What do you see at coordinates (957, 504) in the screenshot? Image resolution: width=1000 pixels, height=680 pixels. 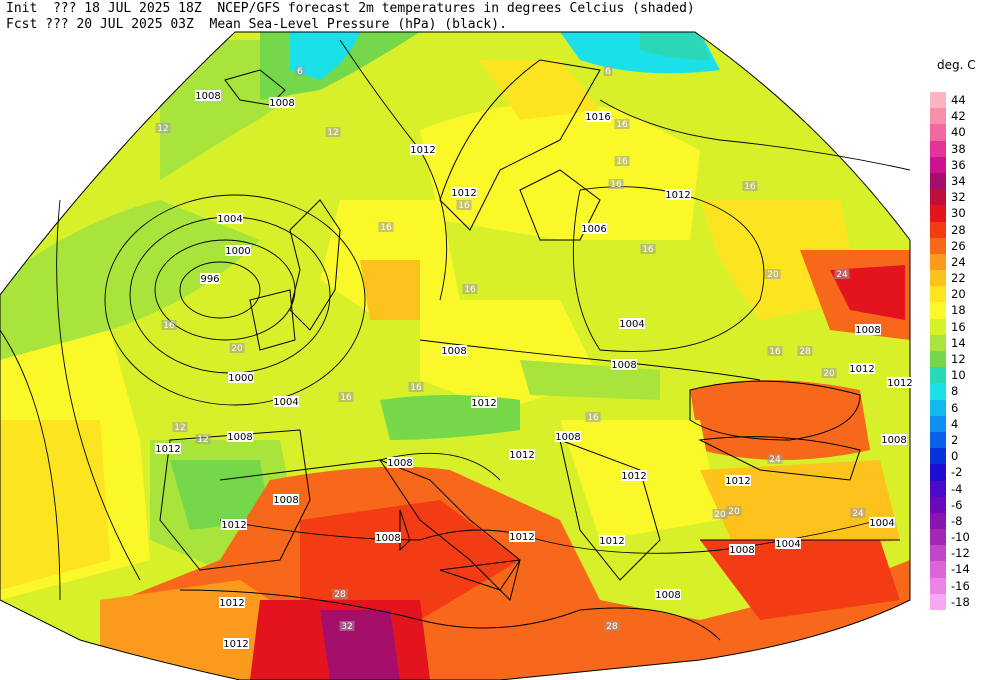 I see `legend-label: -6` at bounding box center [957, 504].